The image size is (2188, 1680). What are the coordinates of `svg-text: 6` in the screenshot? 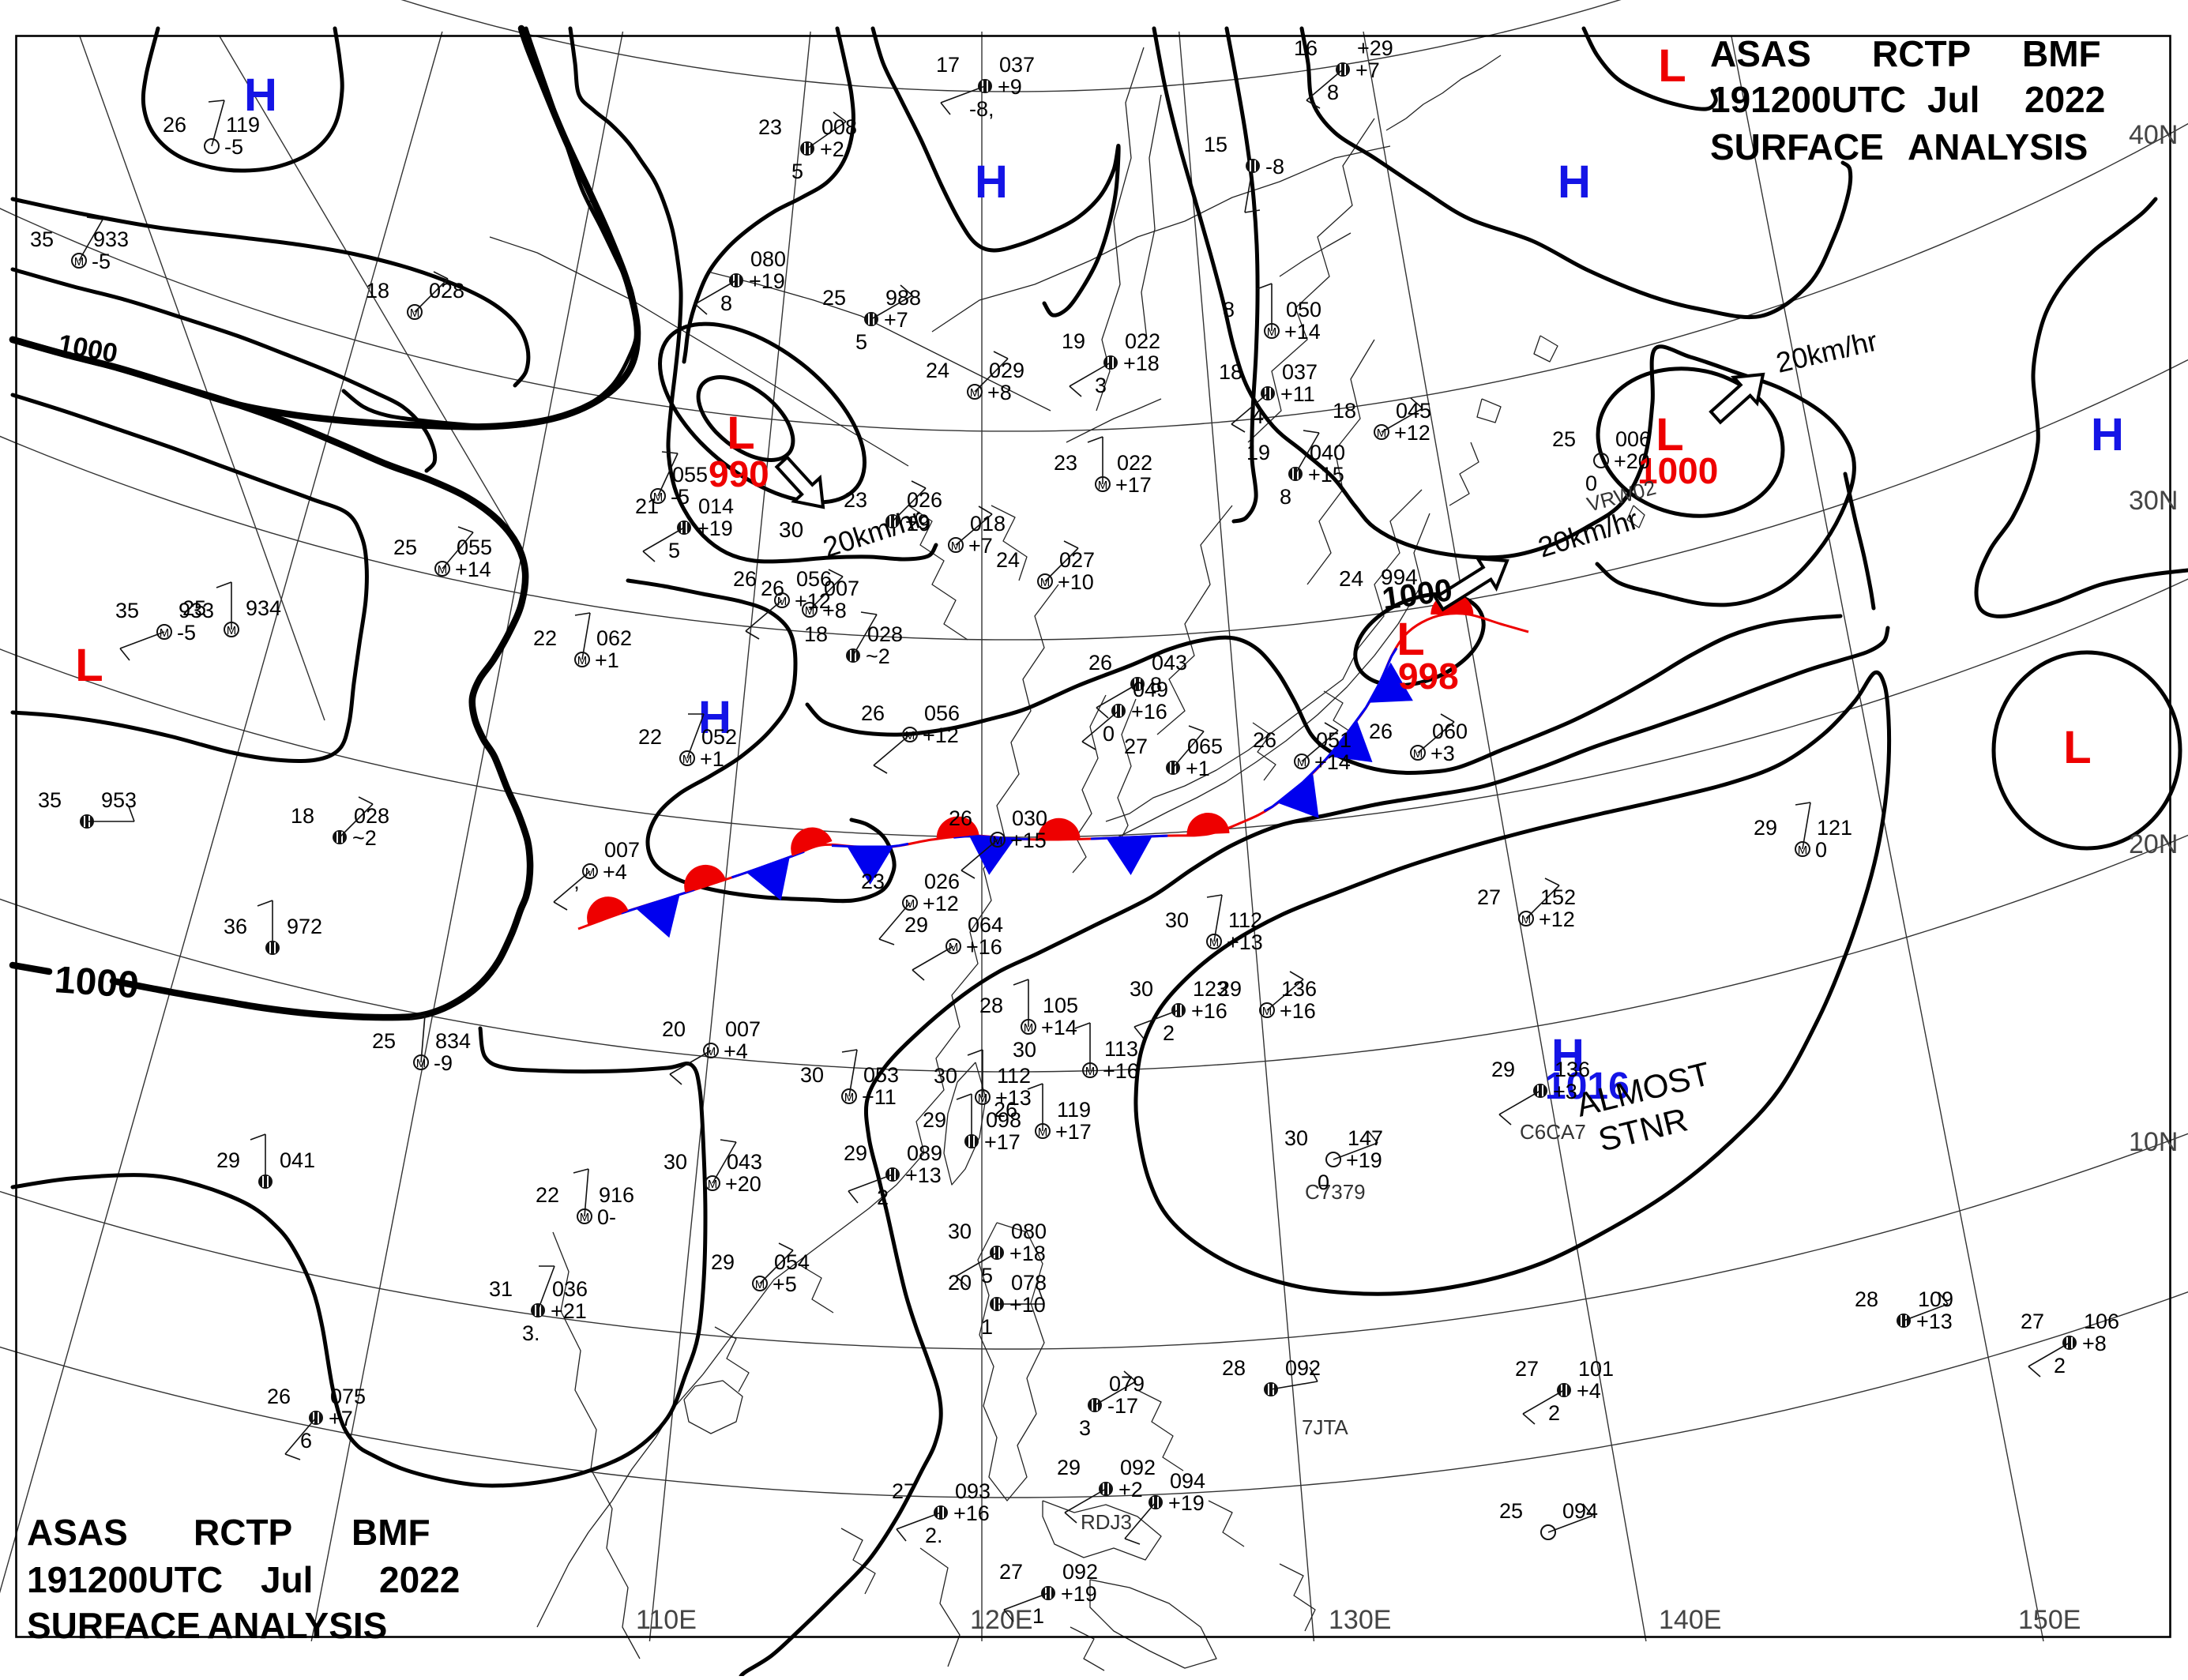 It's located at (306, 1441).